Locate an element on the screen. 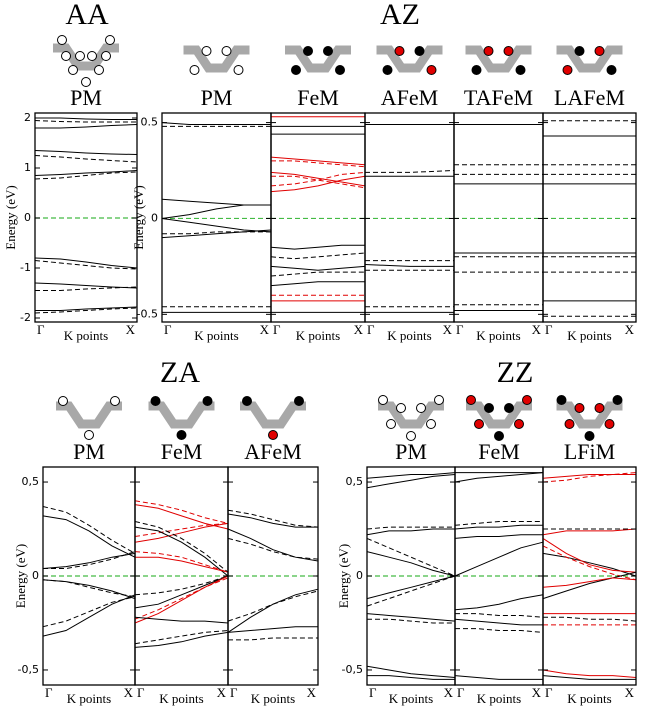  group-title: ZZ is located at coordinates (515, 372).